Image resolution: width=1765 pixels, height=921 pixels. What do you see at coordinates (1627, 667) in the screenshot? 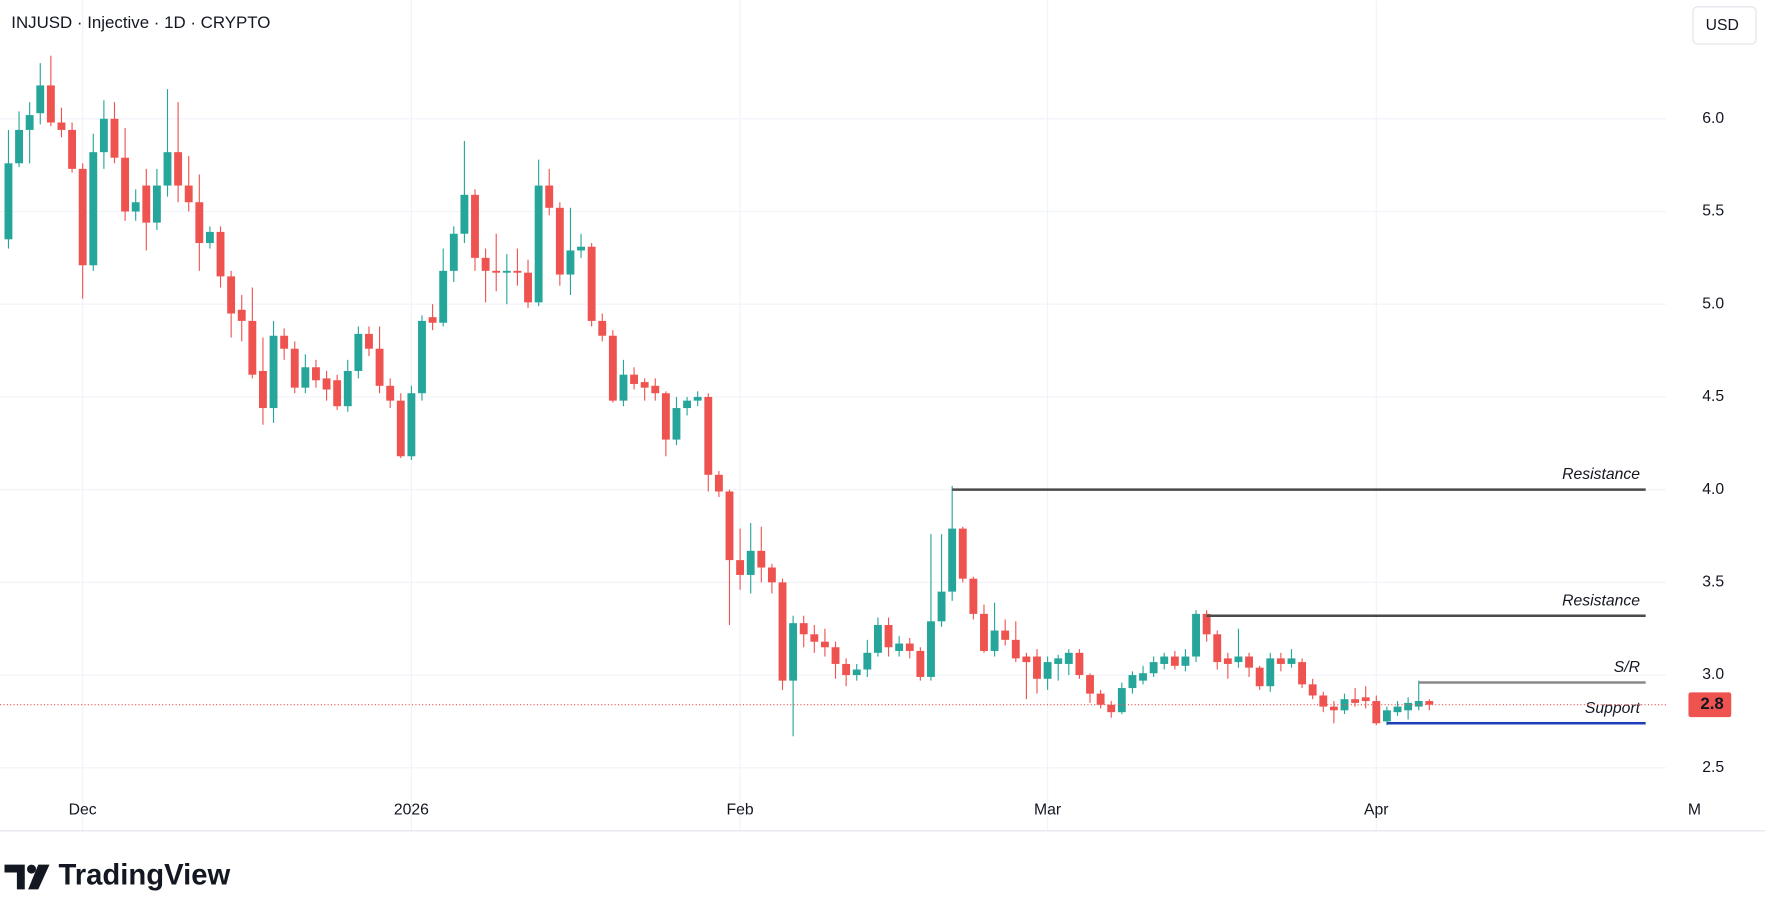
I see `level-label: S/R` at bounding box center [1627, 667].